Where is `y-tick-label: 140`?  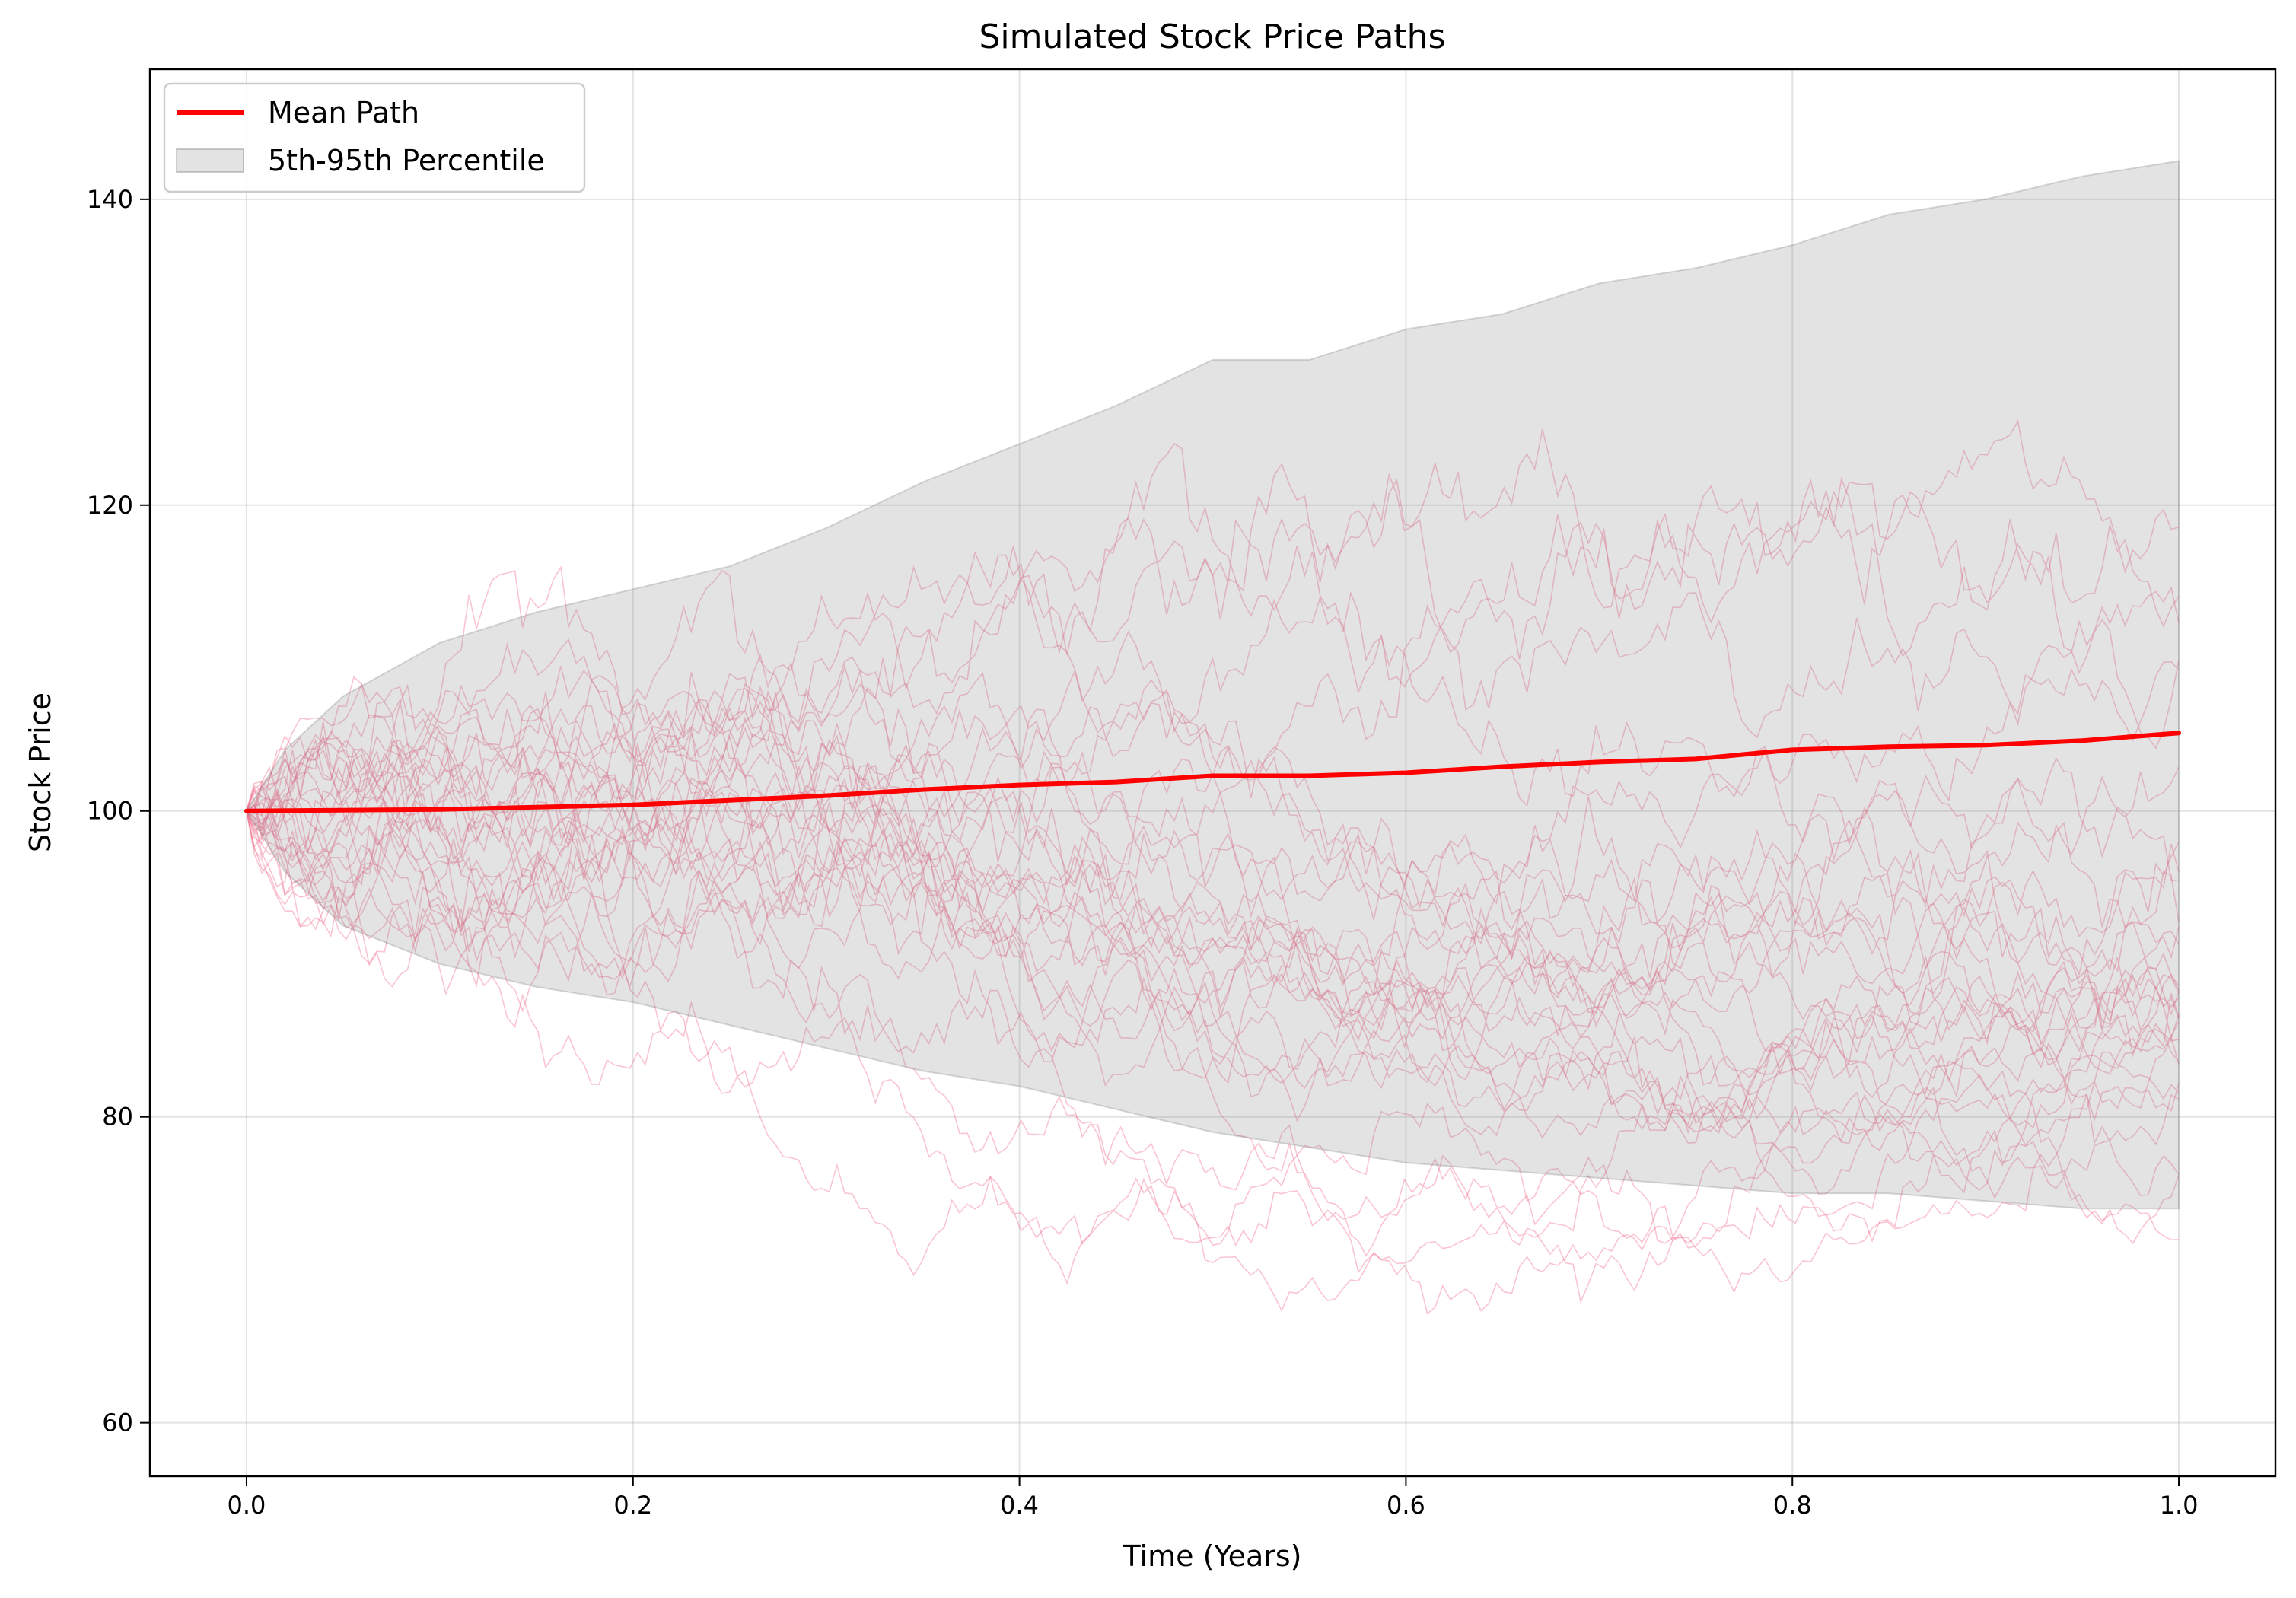 y-tick-label: 140 is located at coordinates (110, 199).